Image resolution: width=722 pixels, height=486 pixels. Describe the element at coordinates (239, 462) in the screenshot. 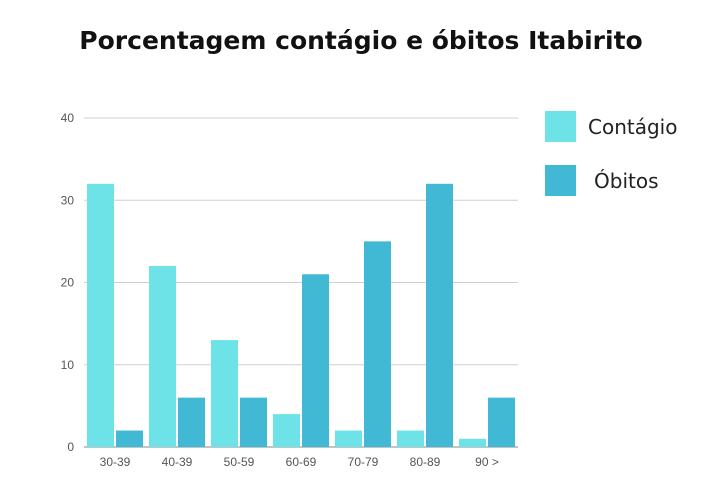

I see `x-tick-label: 50-59` at that location.